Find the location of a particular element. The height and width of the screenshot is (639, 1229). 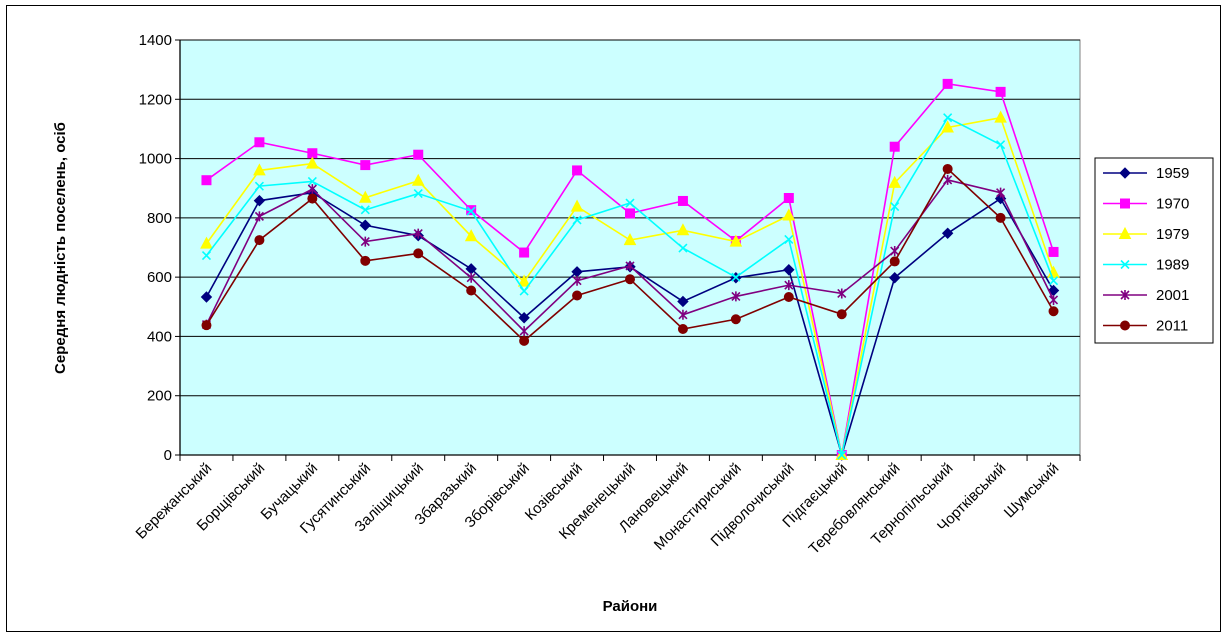

legend-box is located at coordinates (1154, 250).